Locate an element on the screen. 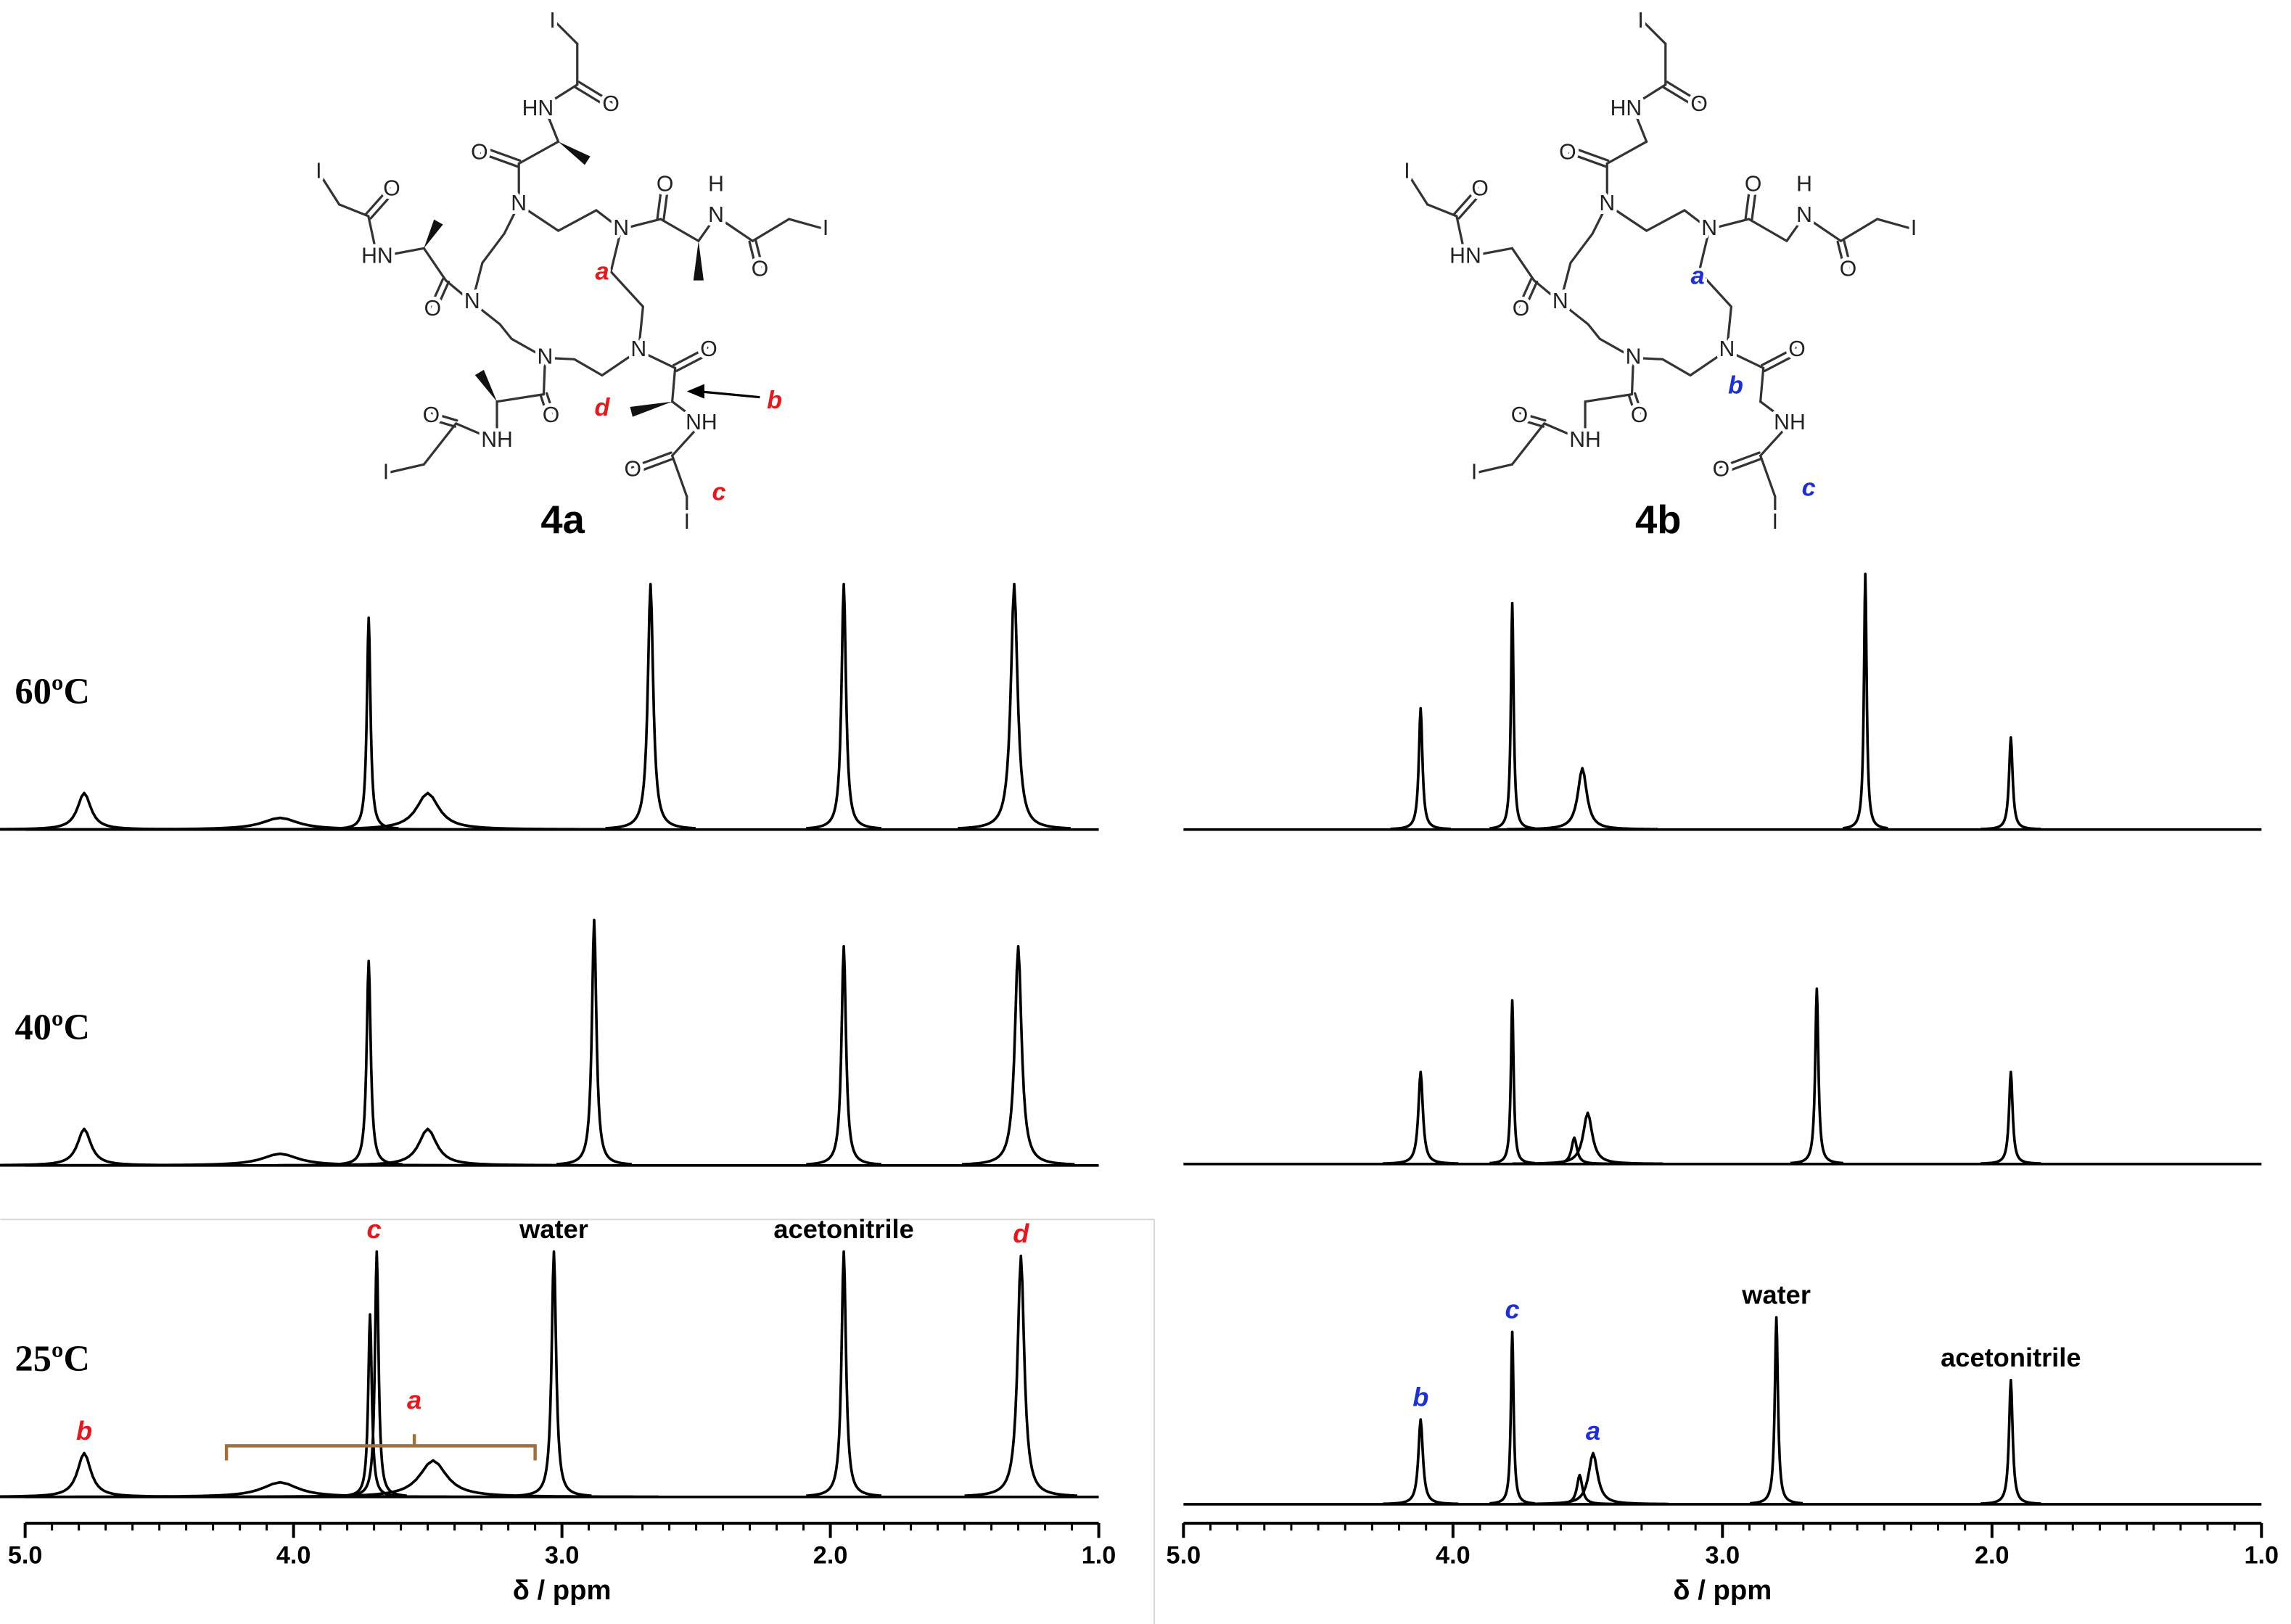 Image resolution: width=2291 pixels, height=1624 pixels. site-label: b is located at coordinates (1735, 386).